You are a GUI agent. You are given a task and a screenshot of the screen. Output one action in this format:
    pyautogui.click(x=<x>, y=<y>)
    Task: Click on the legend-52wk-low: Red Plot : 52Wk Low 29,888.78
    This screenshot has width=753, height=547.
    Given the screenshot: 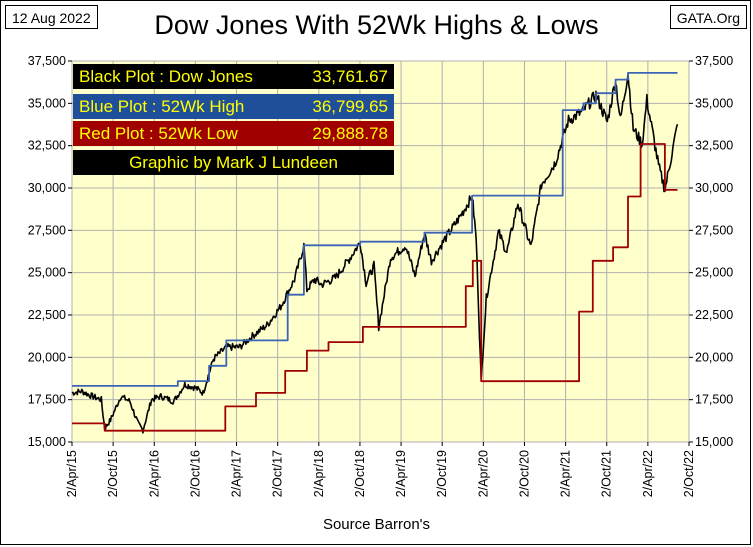 What is the action you would take?
    pyautogui.click(x=233, y=133)
    